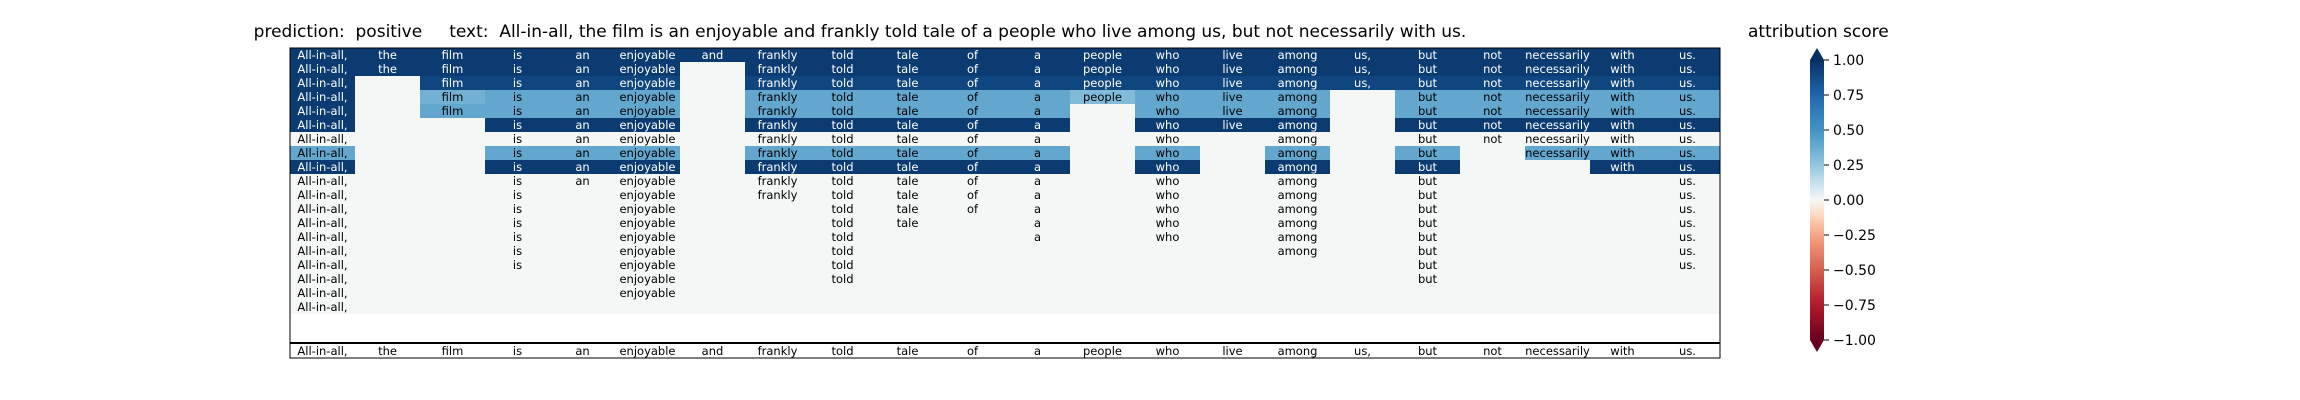 The height and width of the screenshot is (400, 2300). I want to click on token-label: tale, so click(908, 125).